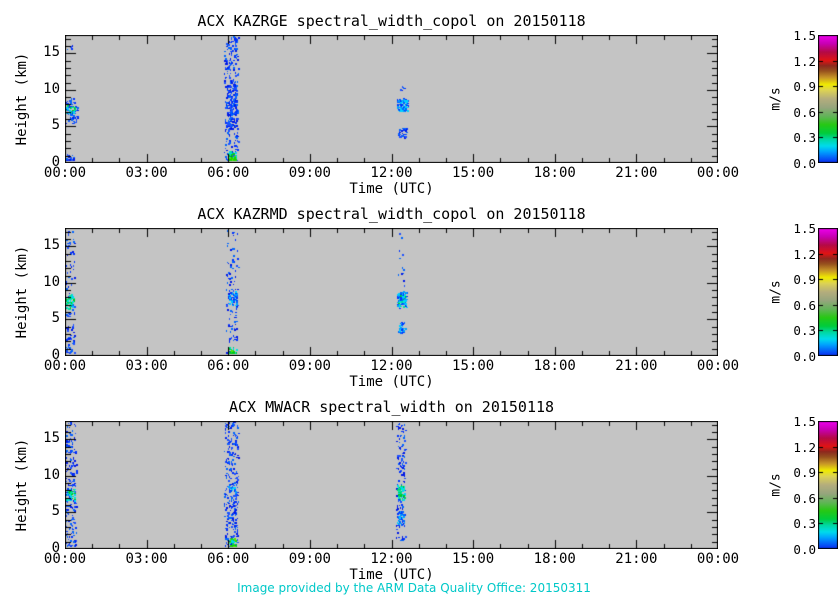 The width and height of the screenshot is (840, 600). Describe the element at coordinates (391, 407) in the screenshot. I see `panel-title: ACX MWACR spectral_width on 20150118` at that location.